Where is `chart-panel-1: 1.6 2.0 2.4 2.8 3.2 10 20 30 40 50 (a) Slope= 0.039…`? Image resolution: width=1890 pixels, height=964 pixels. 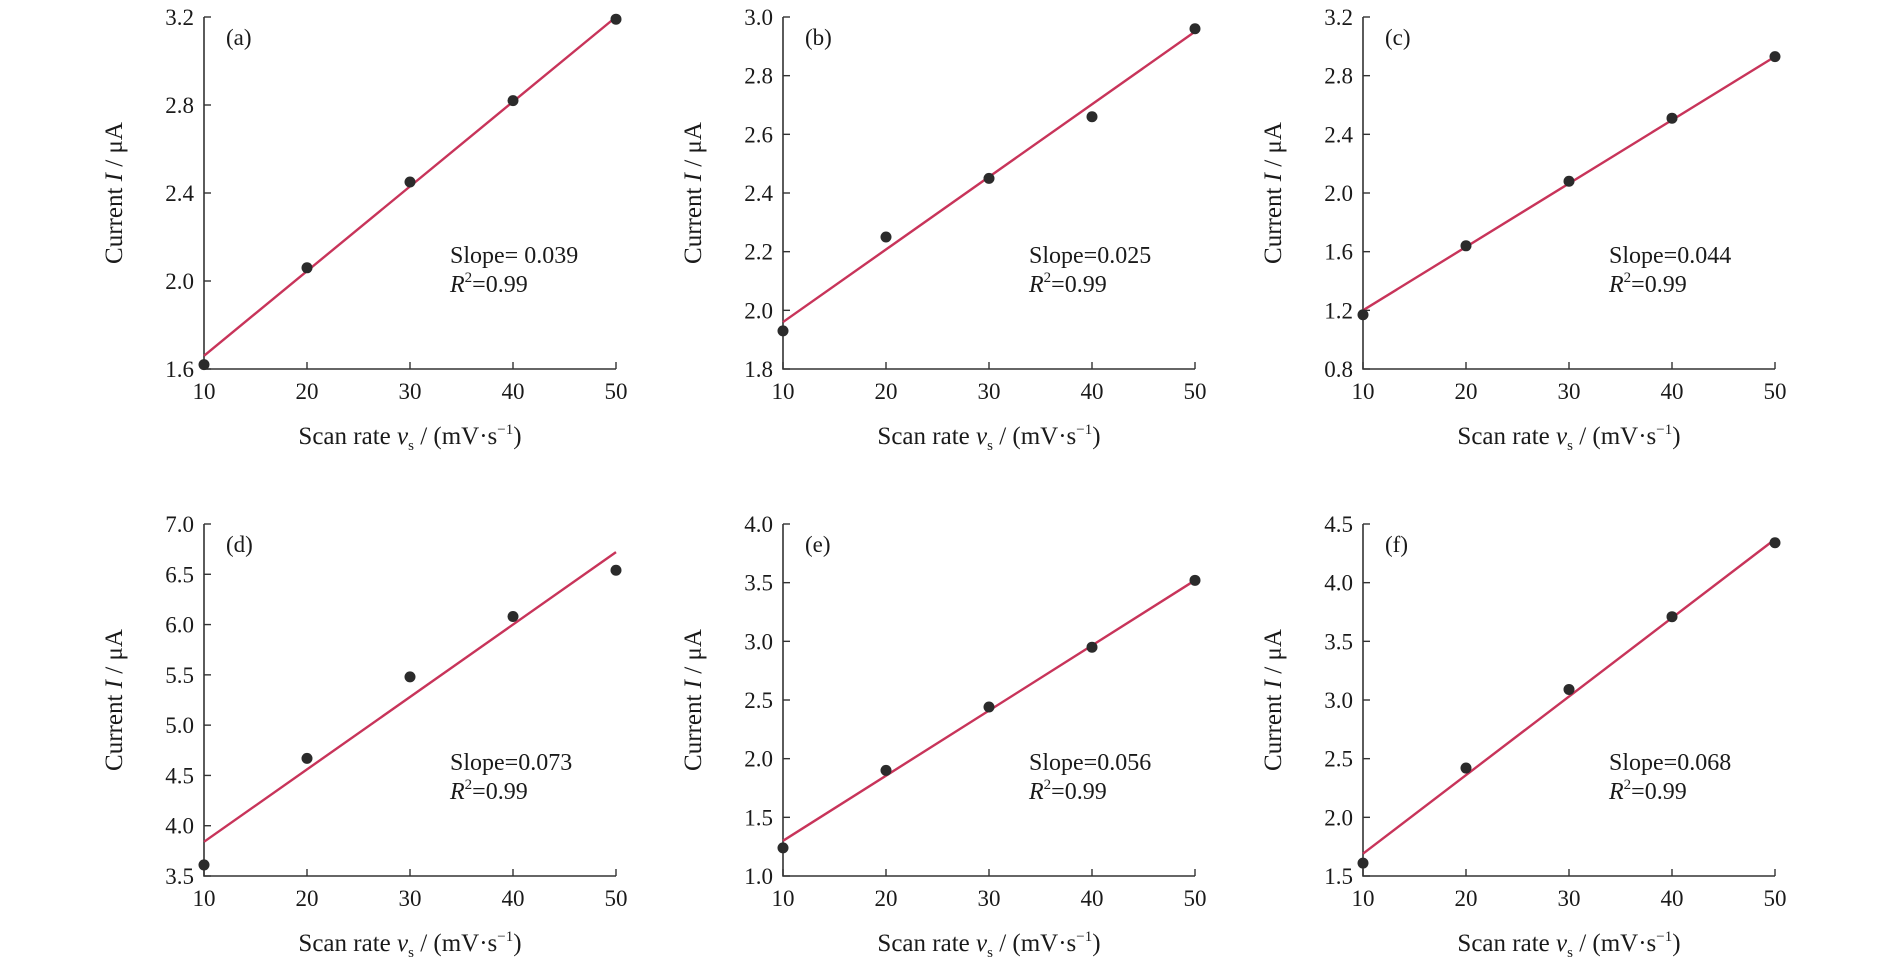 chart-panel-1: 1.6 2.0 2.4 2.8 3.2 10 20 30 40 50 (a) Slope= 0.039… is located at coordinates (364, 229).